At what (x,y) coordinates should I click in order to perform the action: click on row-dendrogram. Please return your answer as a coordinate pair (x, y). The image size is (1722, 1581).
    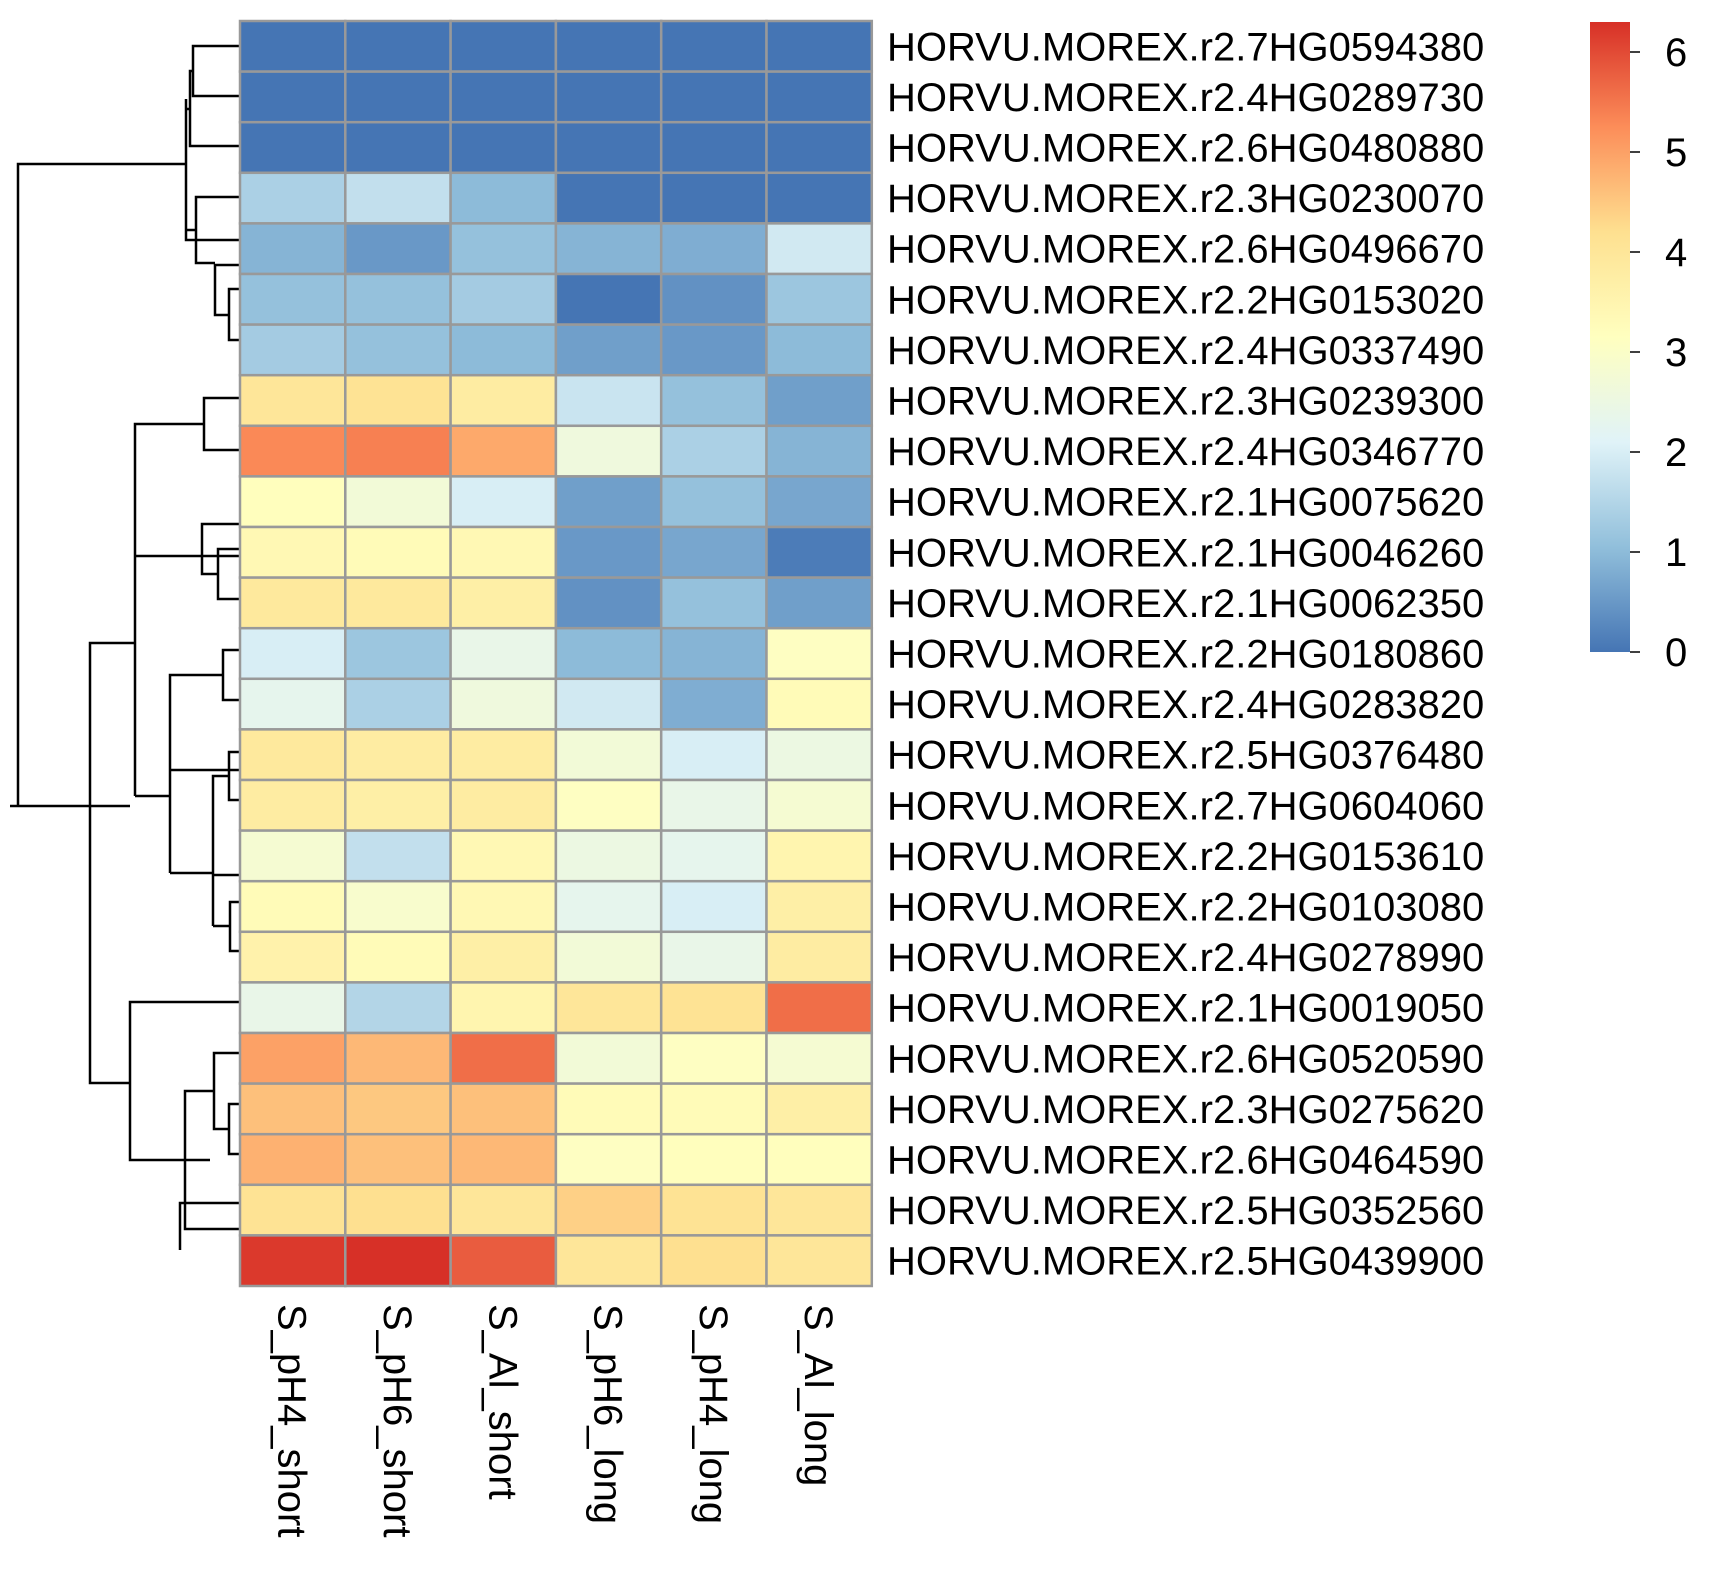
    Looking at the image, I should click on (125, 647).